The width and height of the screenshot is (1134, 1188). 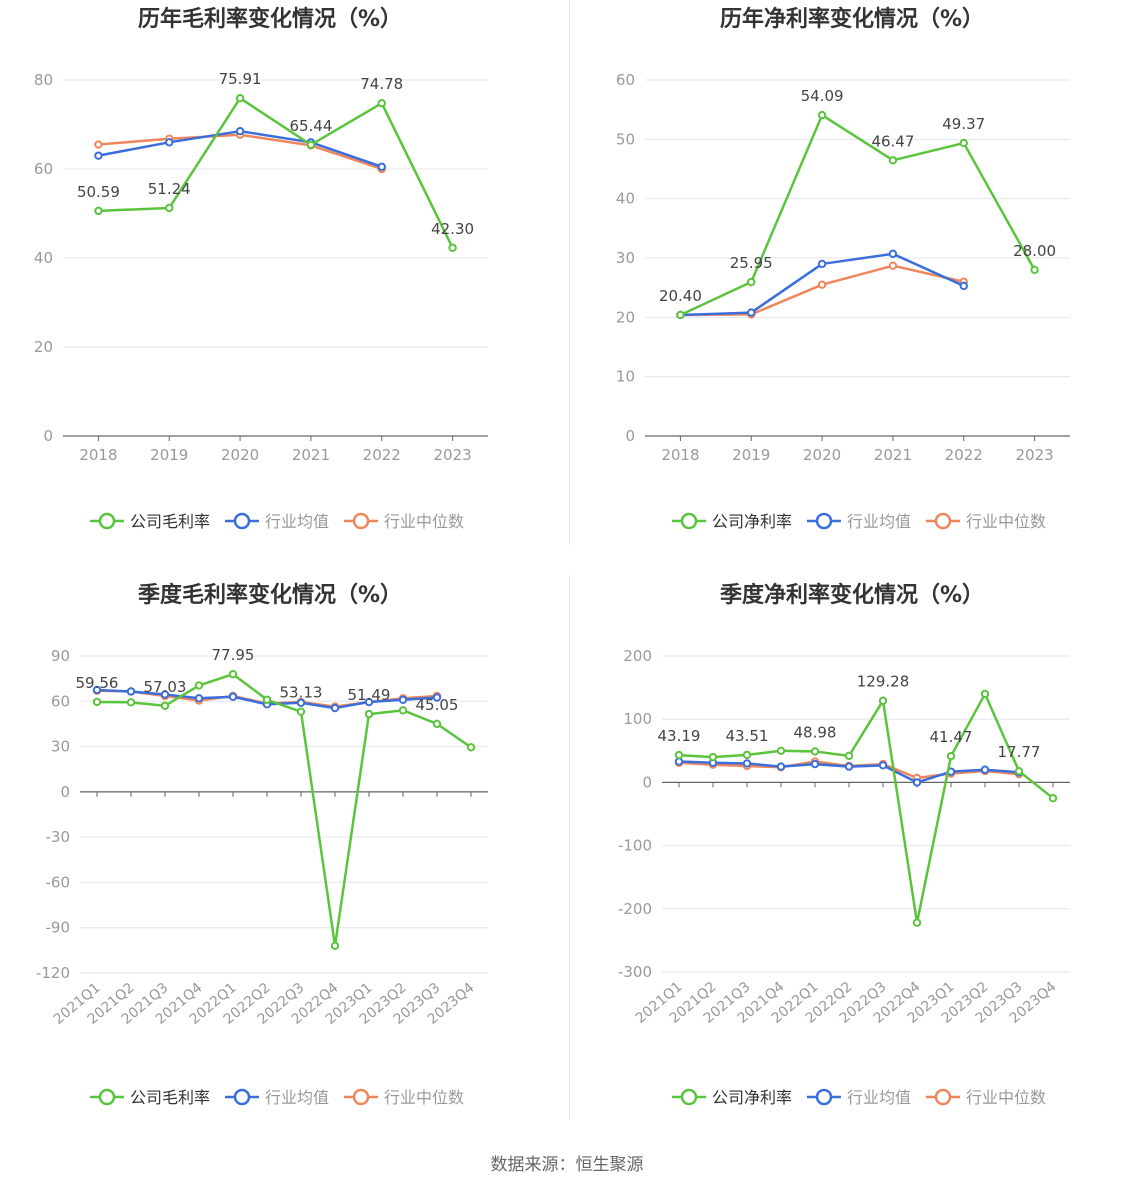 What do you see at coordinates (58, 837) in the screenshot?
I see `y-tick-label: -30` at bounding box center [58, 837].